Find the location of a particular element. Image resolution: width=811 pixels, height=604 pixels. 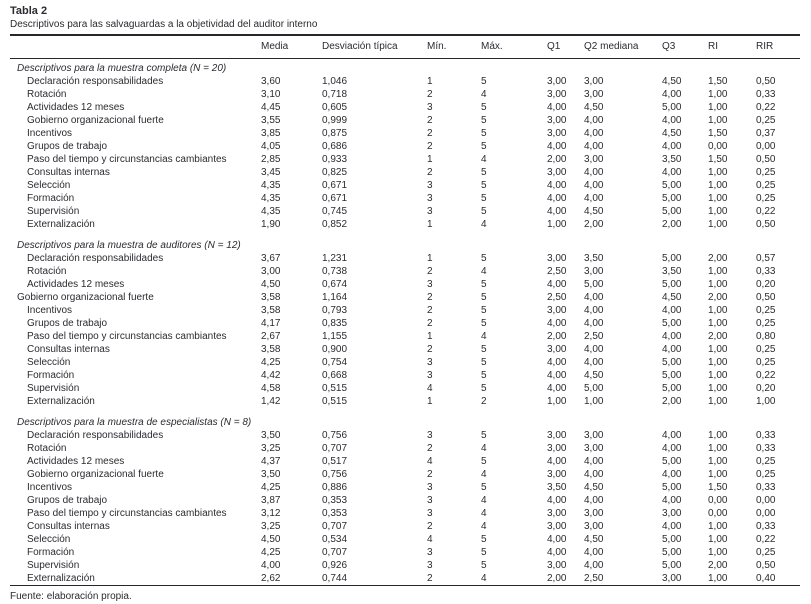

cell-media: 3,00 is located at coordinates (271, 271).